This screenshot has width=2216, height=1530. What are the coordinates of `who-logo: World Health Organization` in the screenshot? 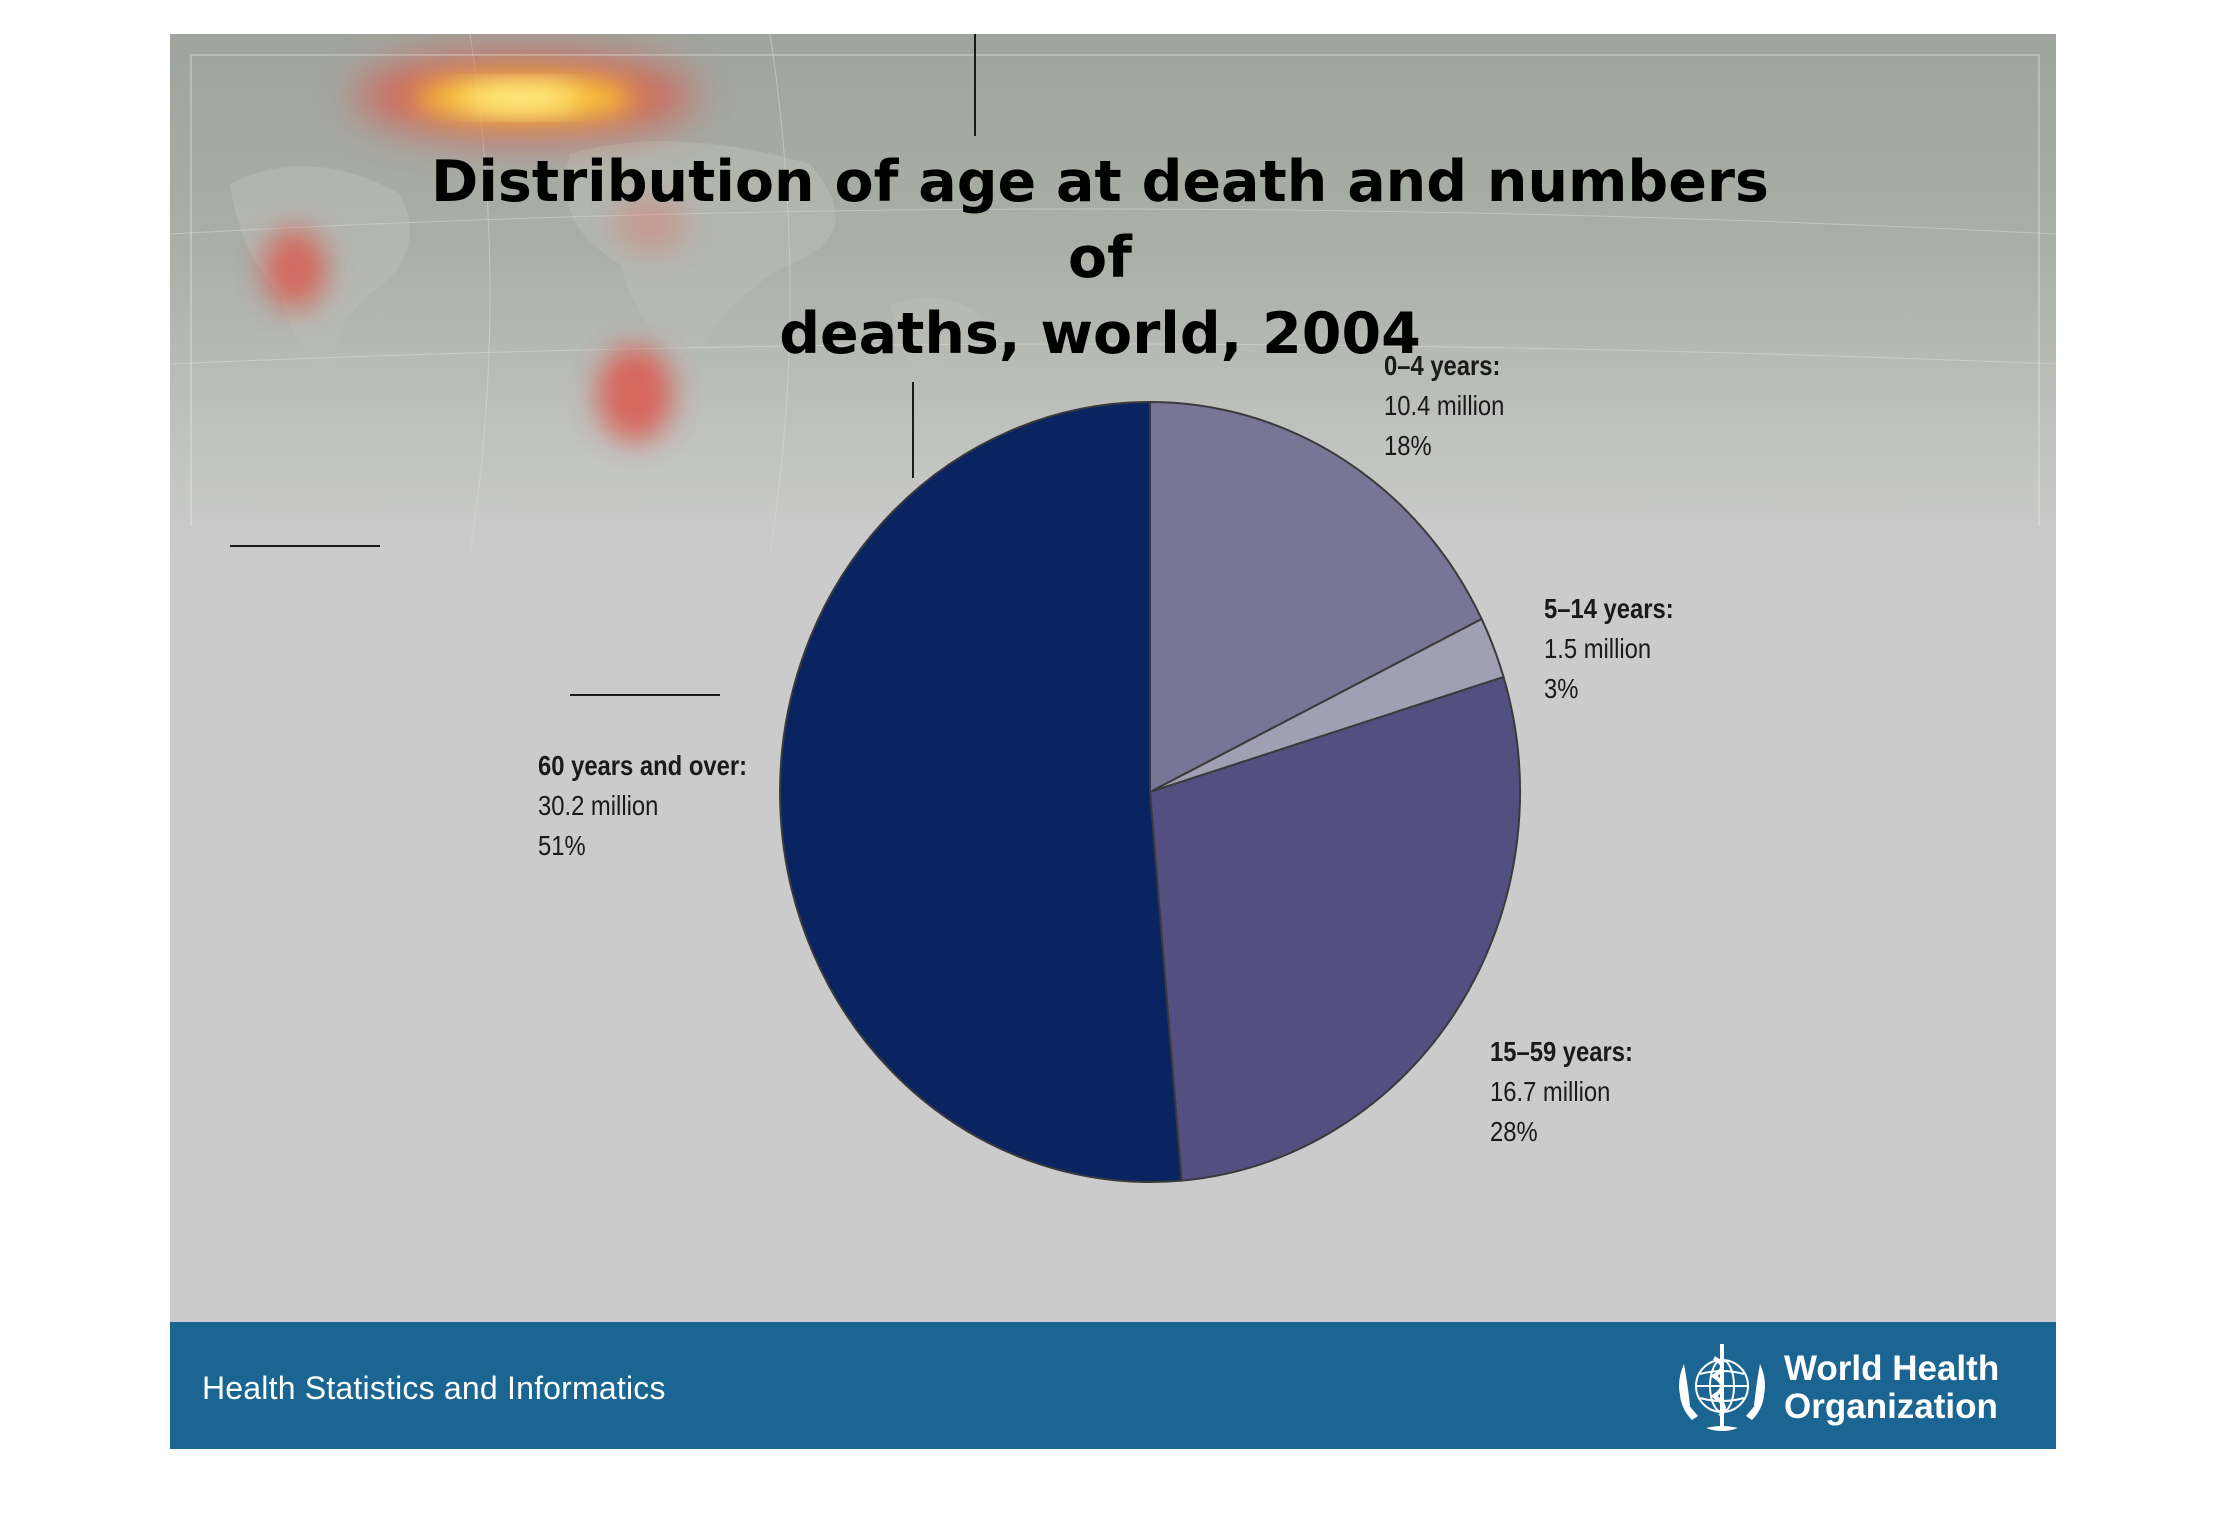 It's located at (1860, 1386).